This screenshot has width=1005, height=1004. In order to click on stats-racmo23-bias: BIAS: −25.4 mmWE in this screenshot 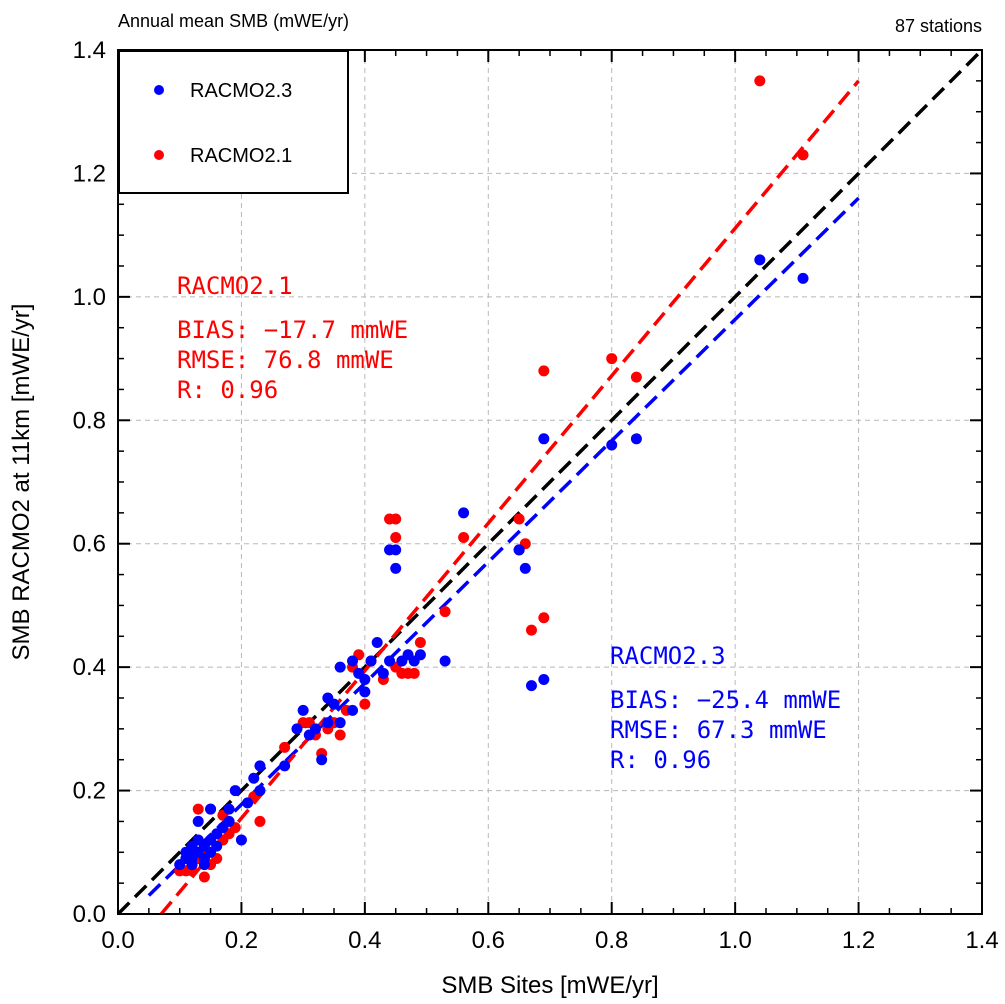, I will do `click(725, 700)`.